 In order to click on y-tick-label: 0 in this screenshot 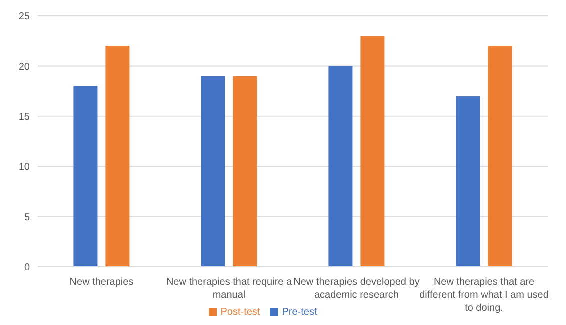, I will do `click(27, 268)`.